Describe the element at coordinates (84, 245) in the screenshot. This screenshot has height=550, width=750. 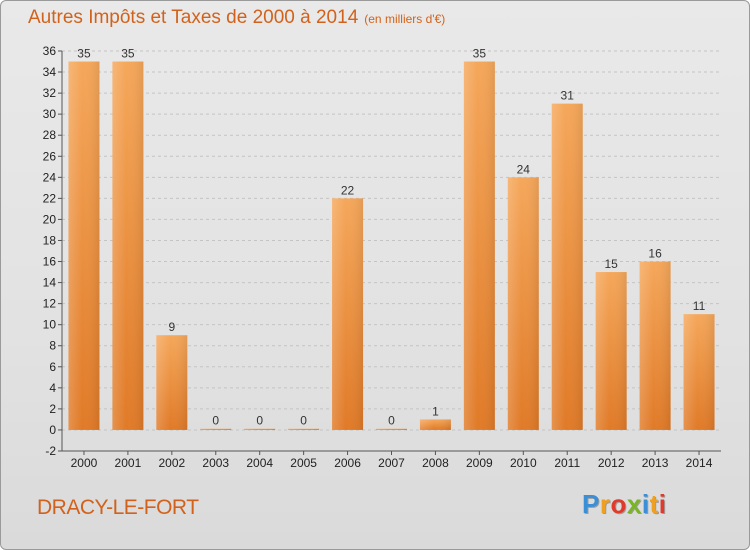
I see `bar-shade-2000` at that location.